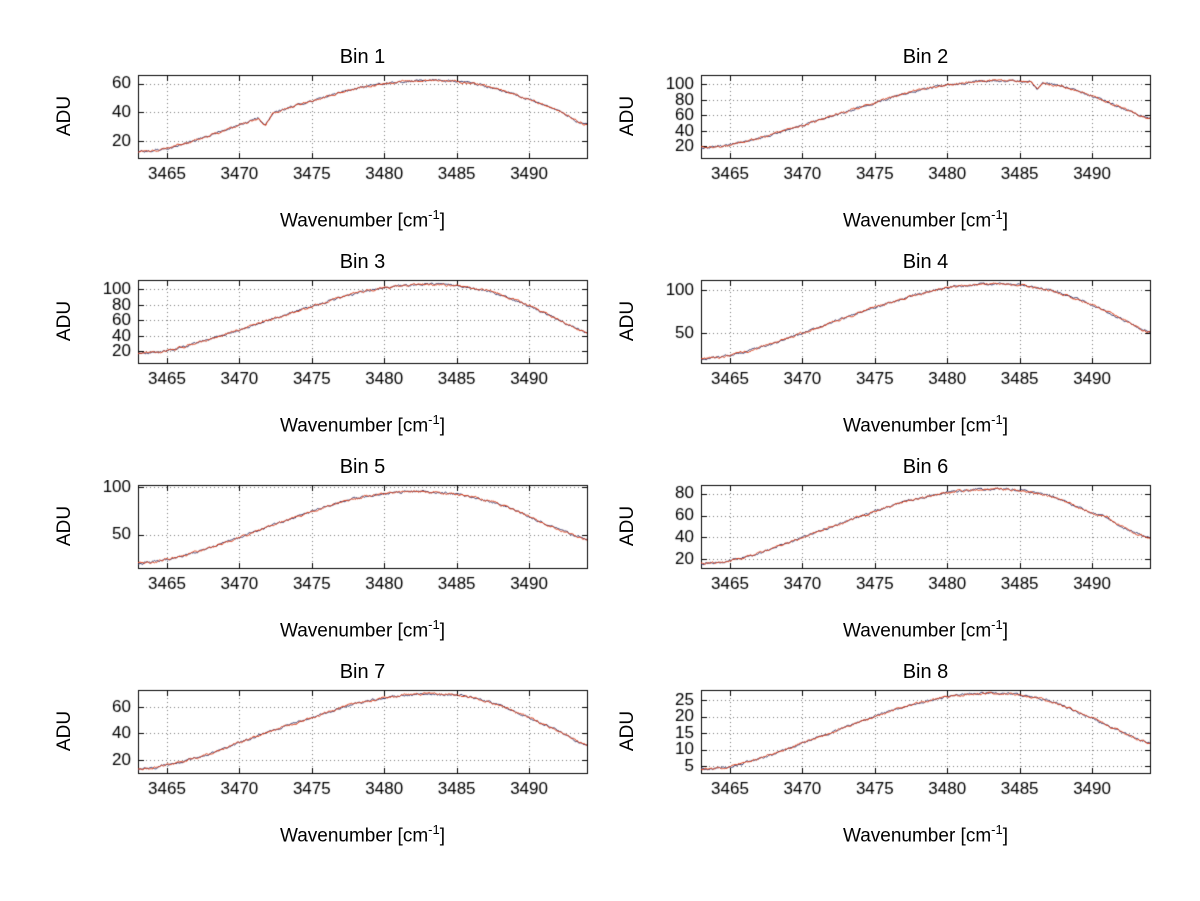  I want to click on plot-title: Bin 3, so click(362, 262).